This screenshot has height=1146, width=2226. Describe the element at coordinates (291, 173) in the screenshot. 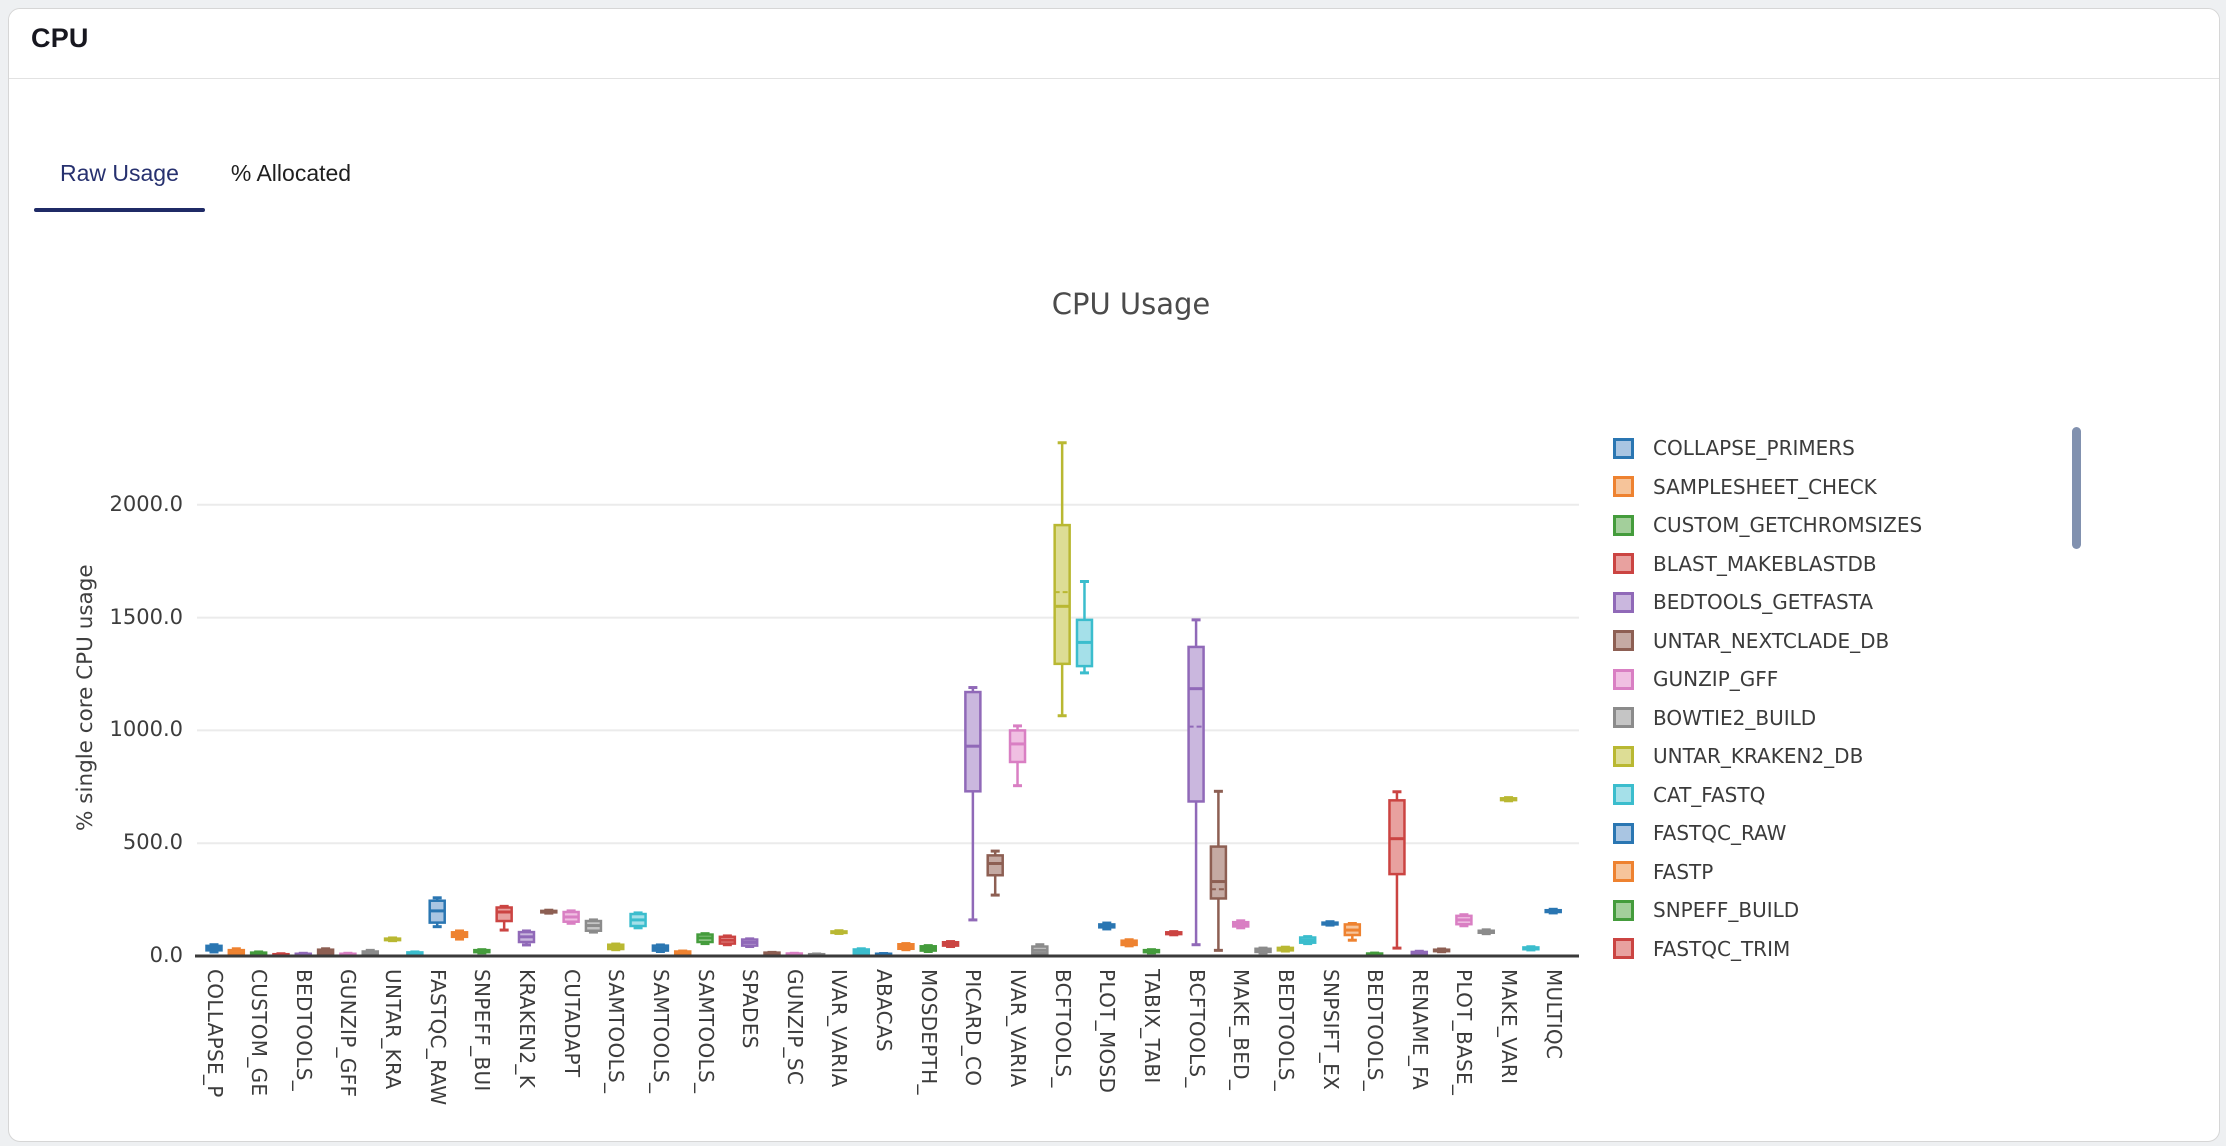

I see `tab-percent-allocated: % Allocated` at that location.